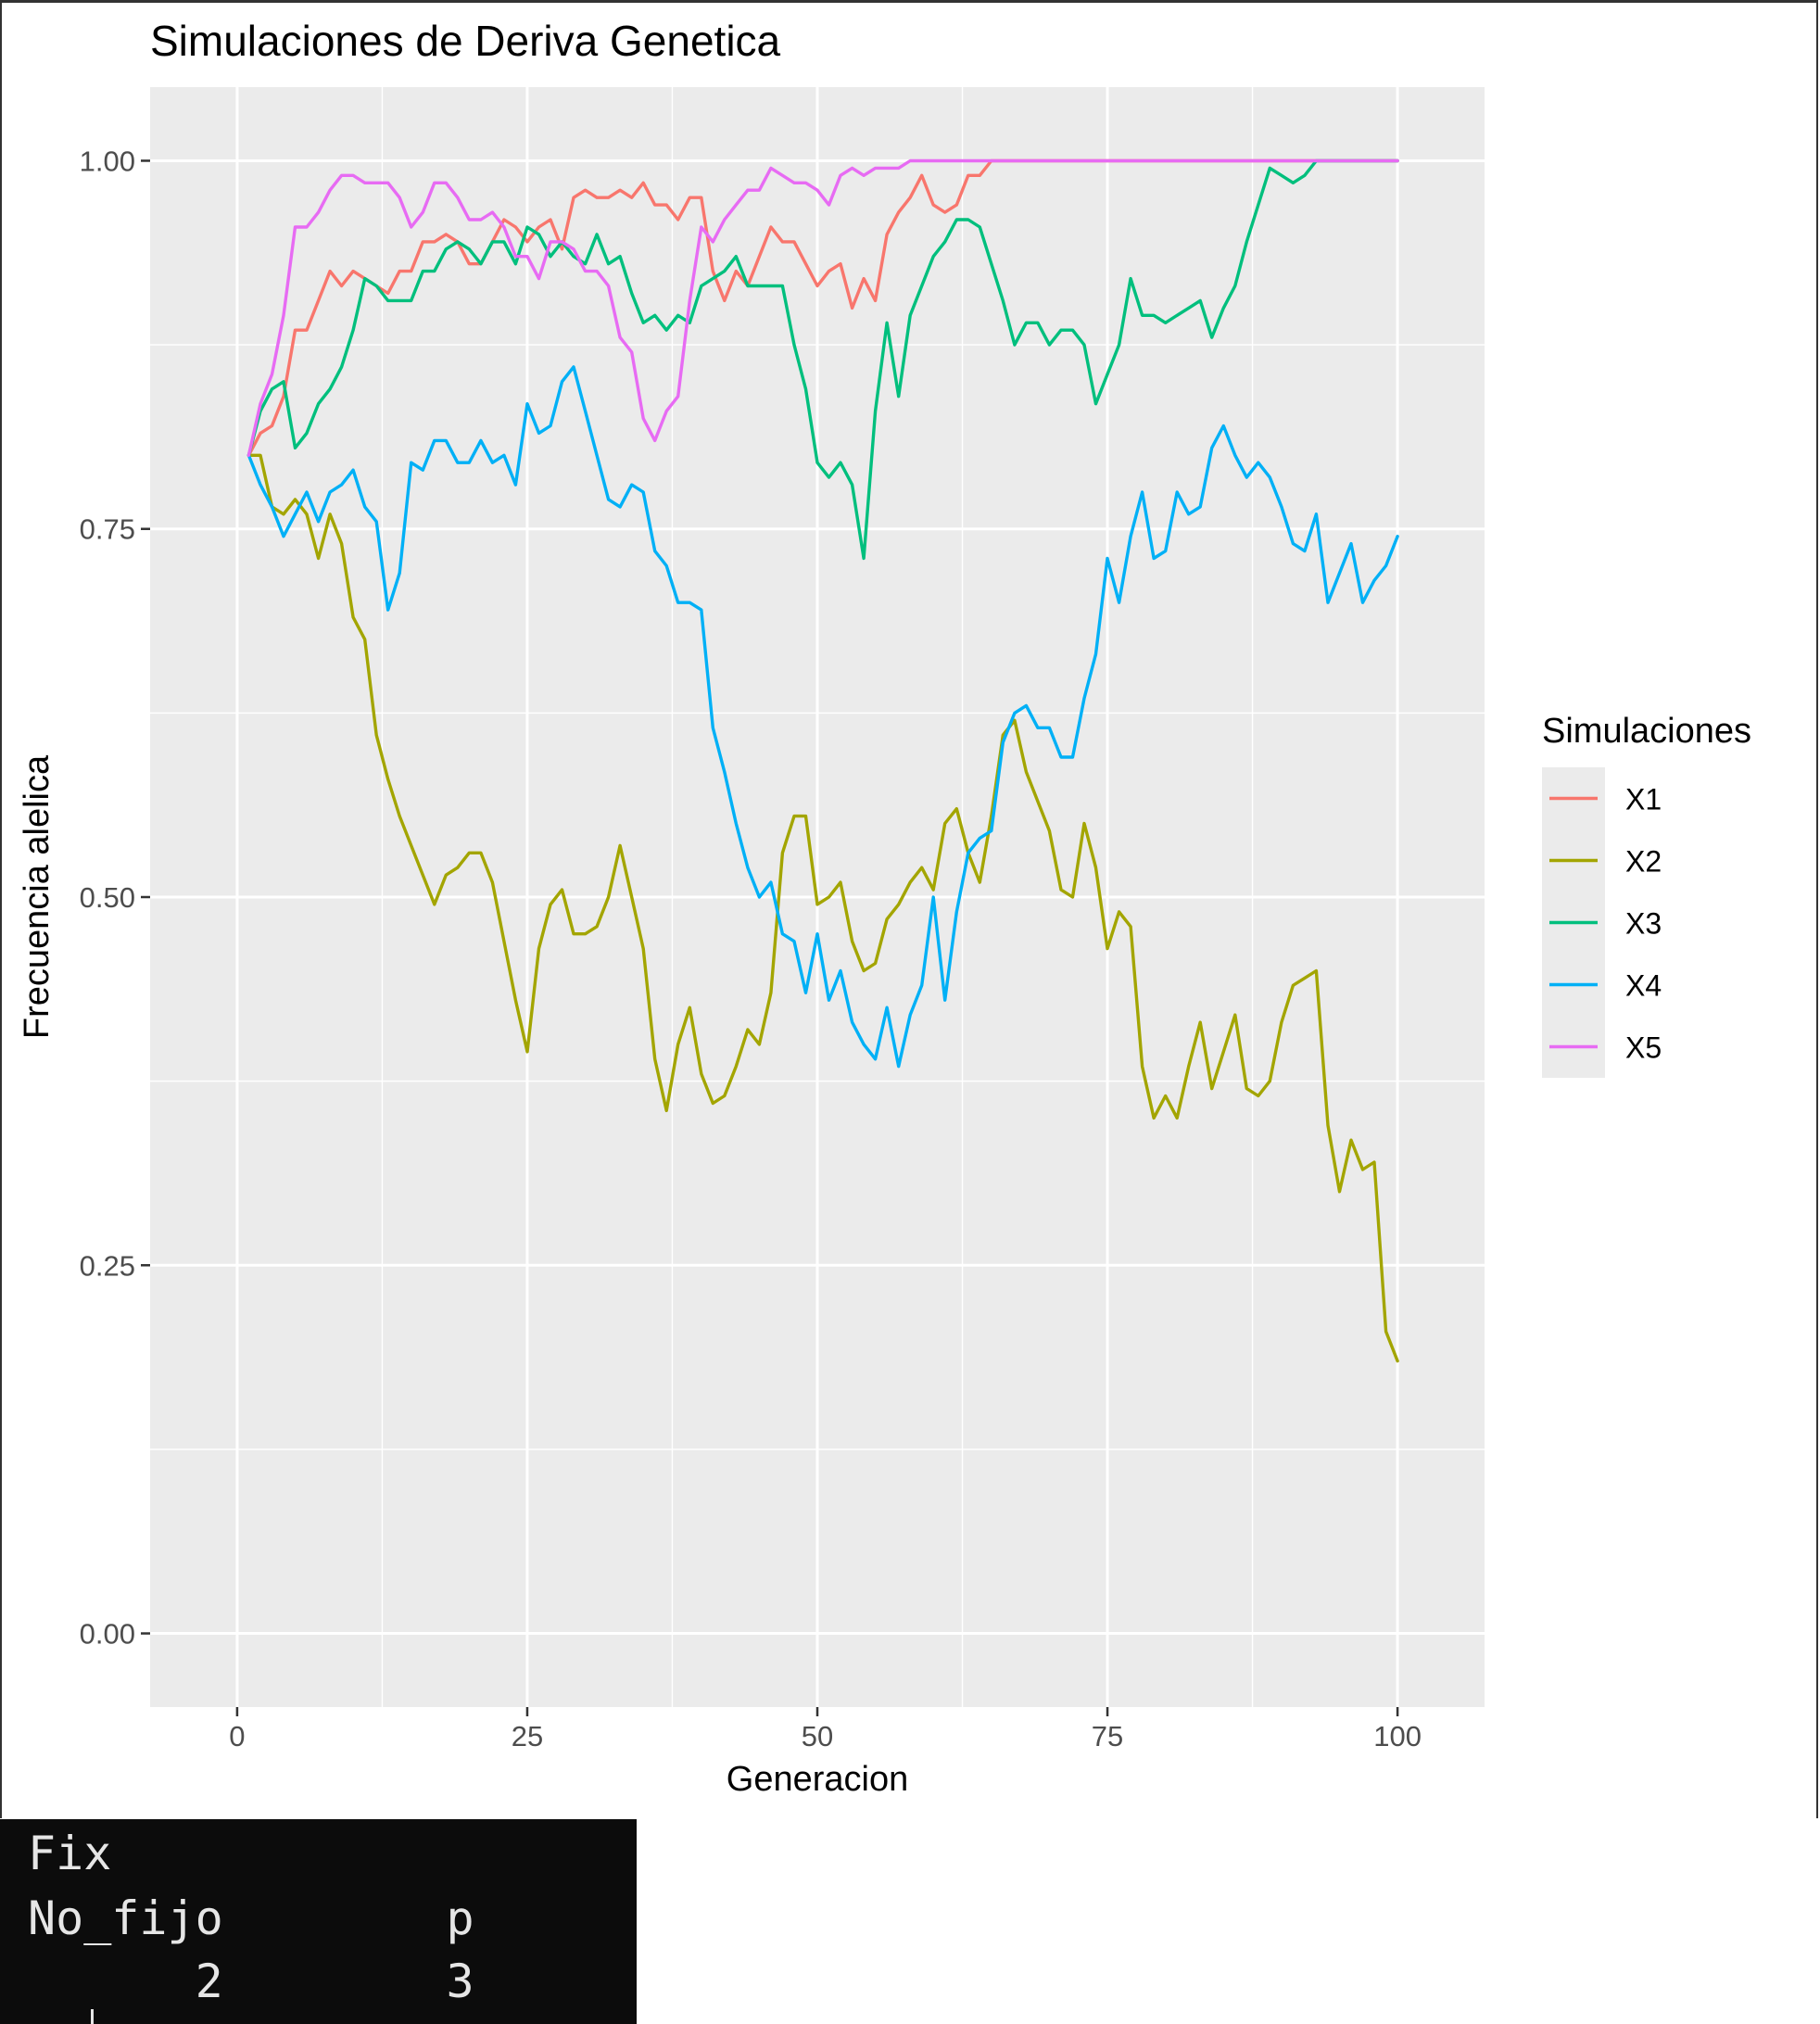  What do you see at coordinates (107, 1265) in the screenshot?
I see `y-tick-label: 0.25` at bounding box center [107, 1265].